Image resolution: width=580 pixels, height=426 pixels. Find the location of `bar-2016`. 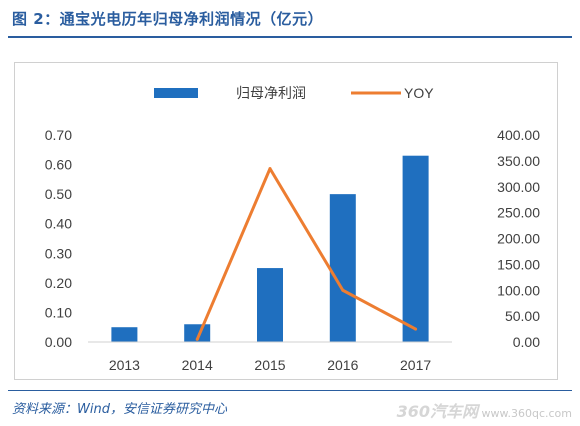

bar-2016 is located at coordinates (342, 268).